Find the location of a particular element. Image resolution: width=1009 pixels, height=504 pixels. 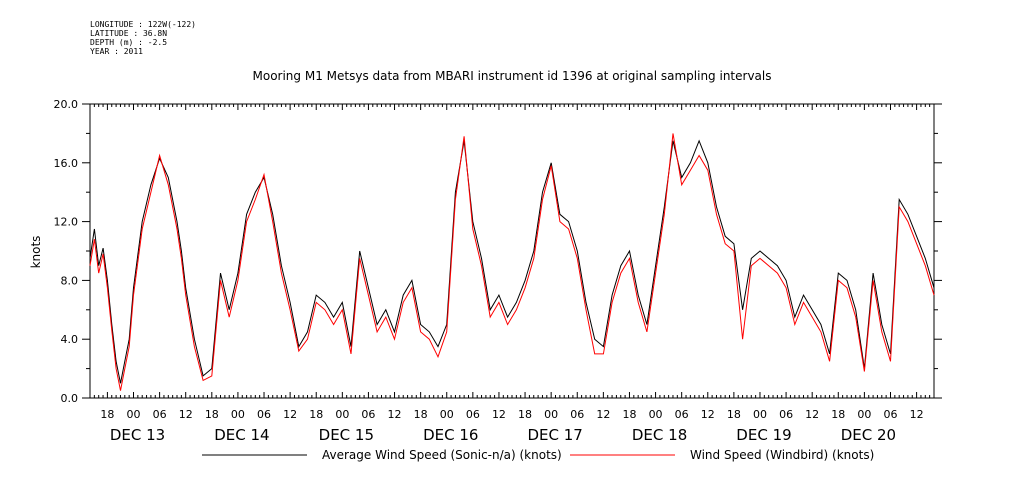

y-axis-label: knots is located at coordinates (36, 252).